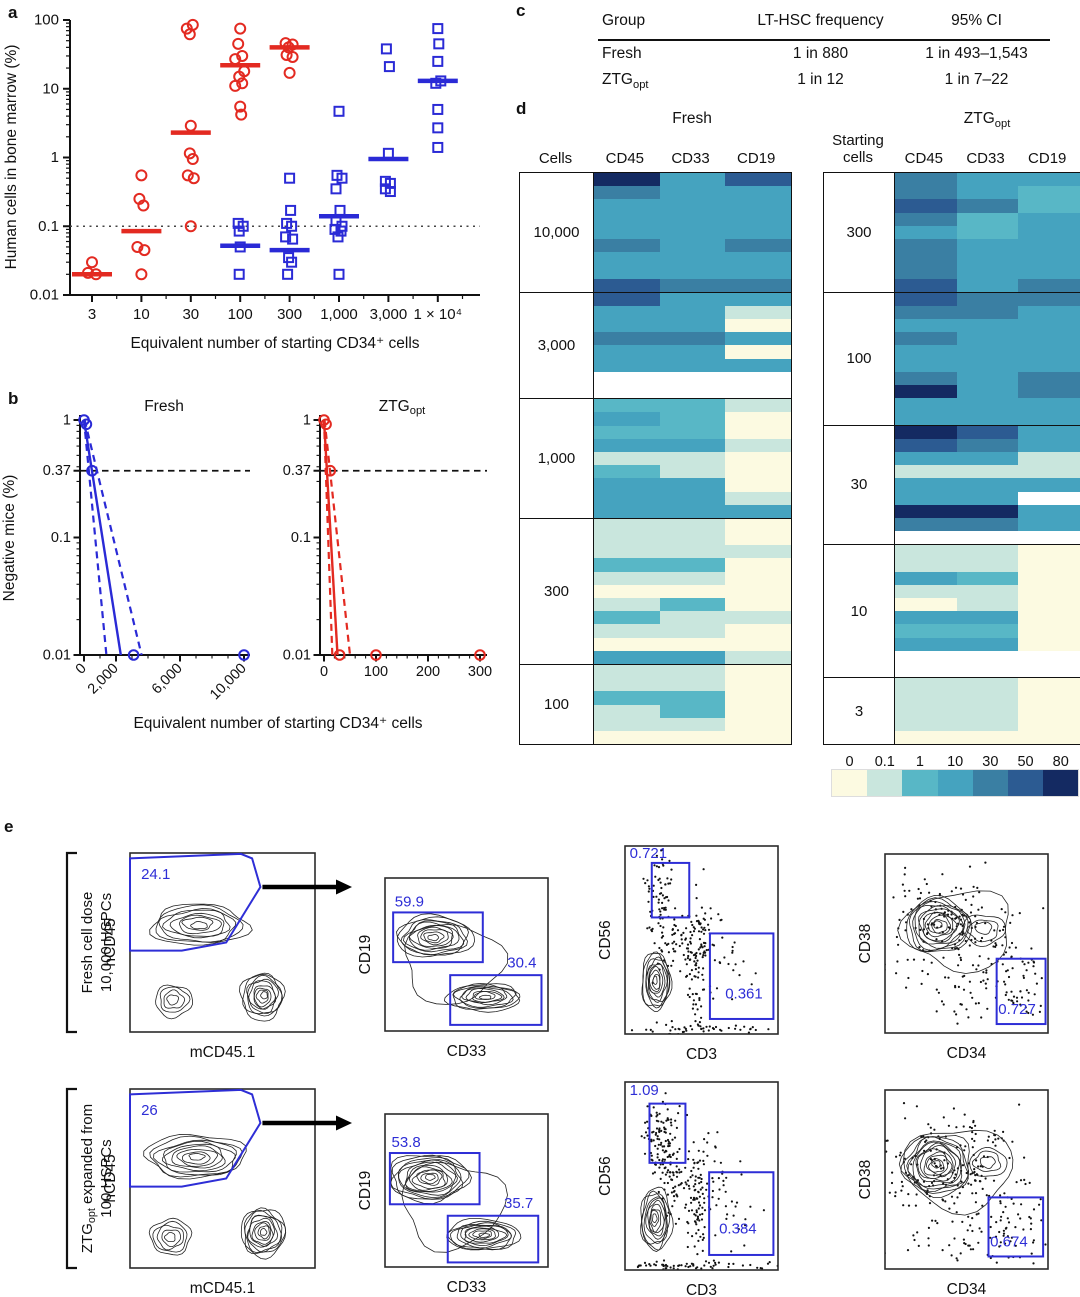 The height and width of the screenshot is (1297, 1080). What do you see at coordinates (521, 10) in the screenshot?
I see `panel-label-c: c` at bounding box center [521, 10].